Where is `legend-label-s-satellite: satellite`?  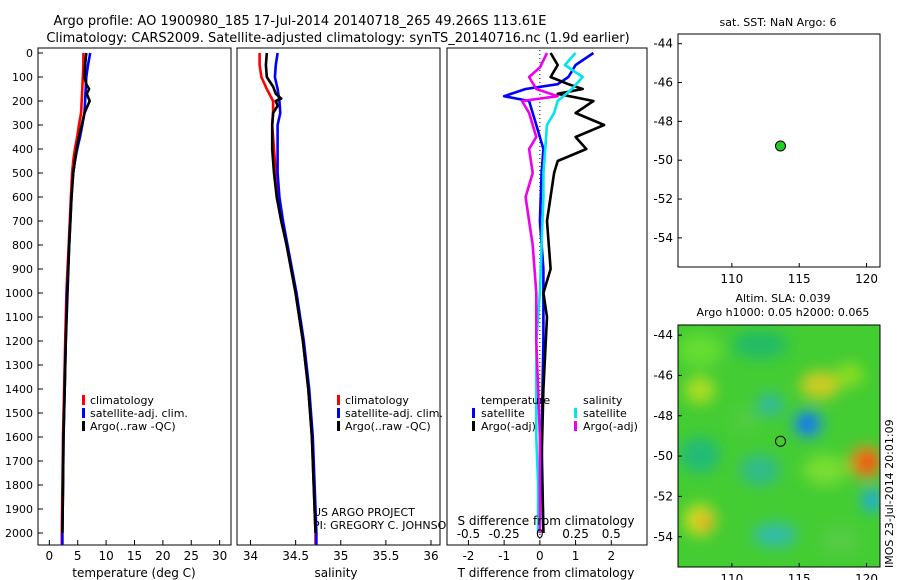 legend-label-s-satellite: satellite is located at coordinates (605, 413).